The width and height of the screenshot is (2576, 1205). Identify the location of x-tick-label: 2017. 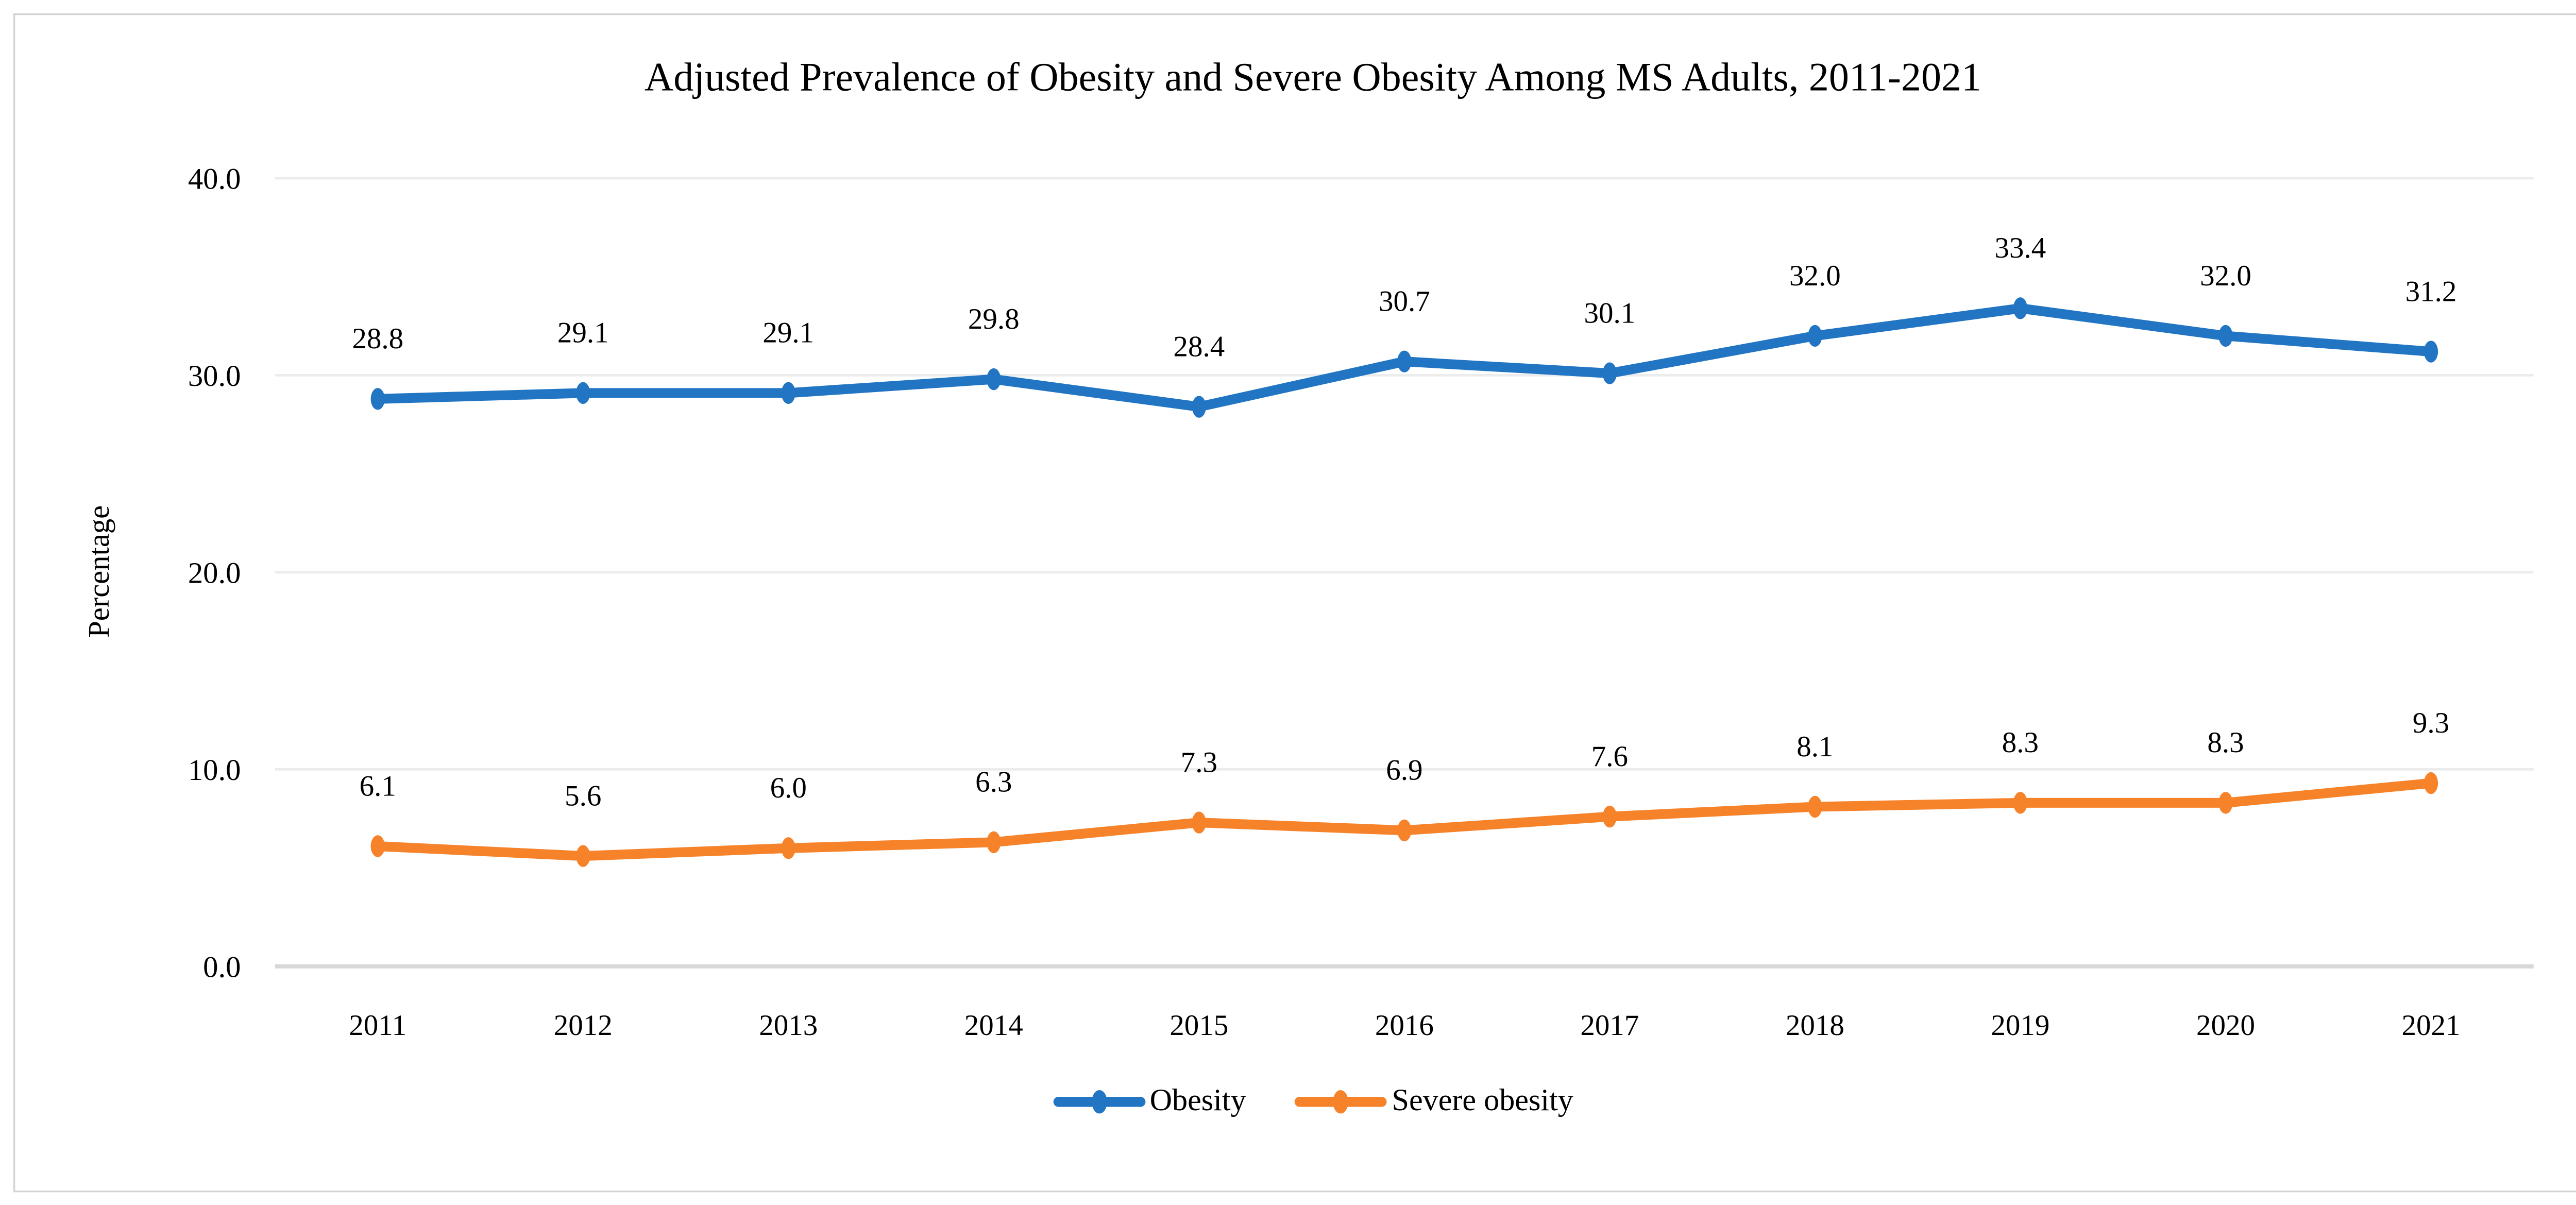
(1609, 1025).